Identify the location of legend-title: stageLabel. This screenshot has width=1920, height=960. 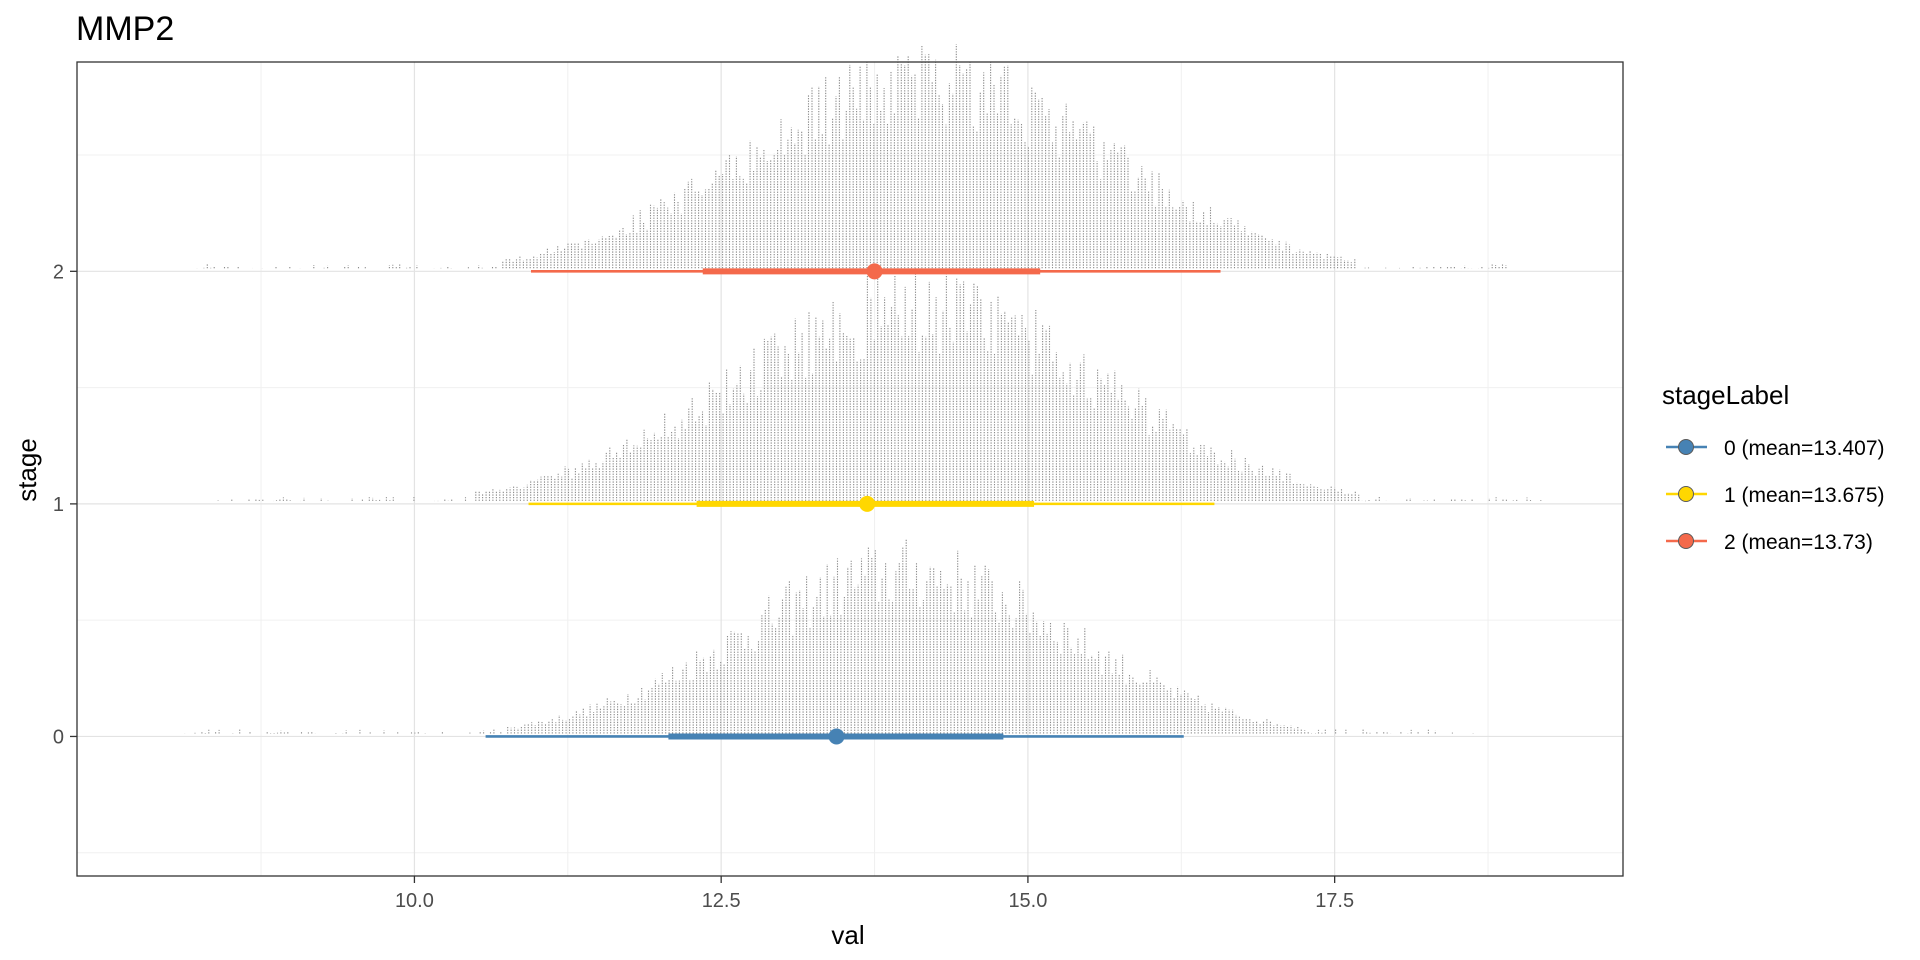
(1725, 395).